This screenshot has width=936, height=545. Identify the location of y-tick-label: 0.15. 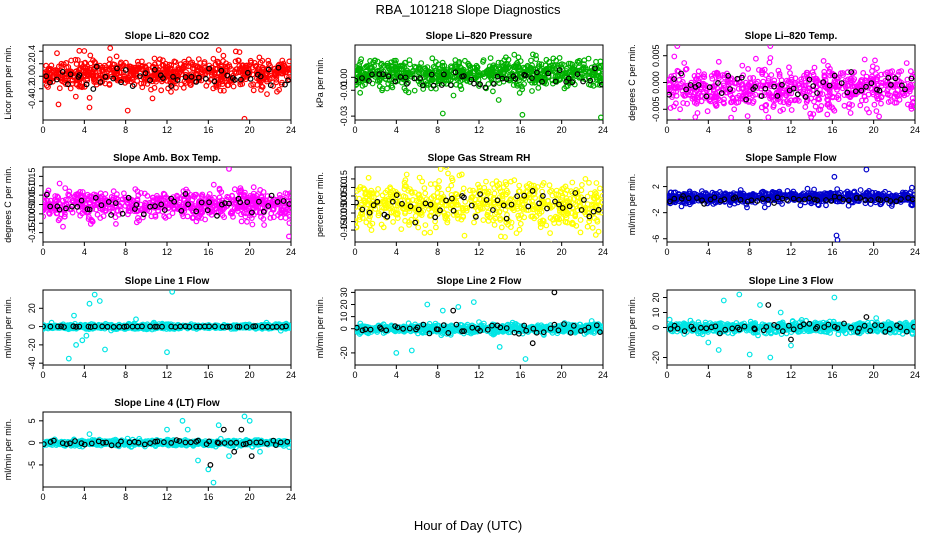
(344, 179).